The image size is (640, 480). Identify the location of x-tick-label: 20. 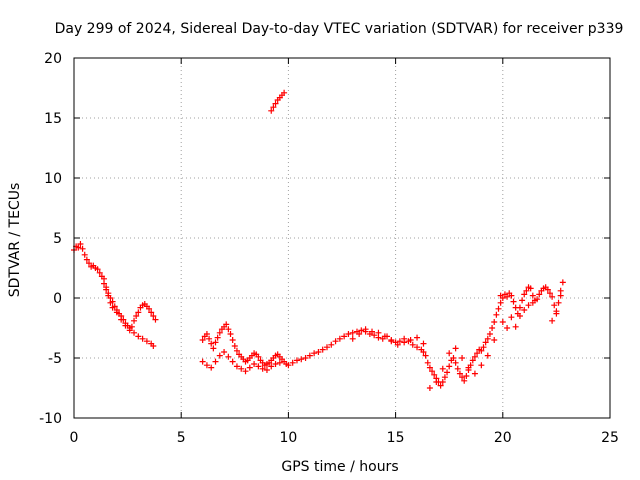
(503, 438).